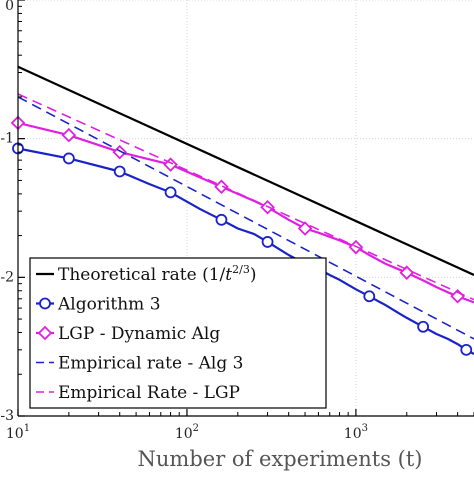  Describe the element at coordinates (142, 275) in the screenshot. I see `legend-label-text: Theoretical rate (1/` at that location.